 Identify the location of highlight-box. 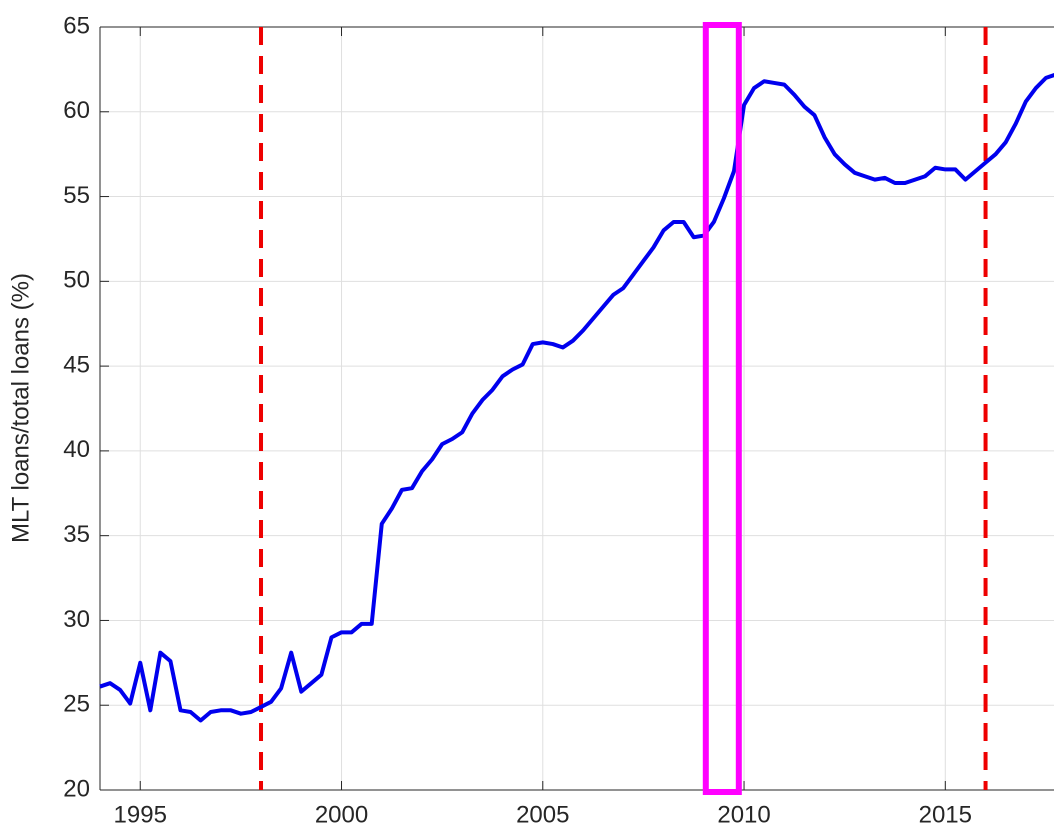
(722, 408).